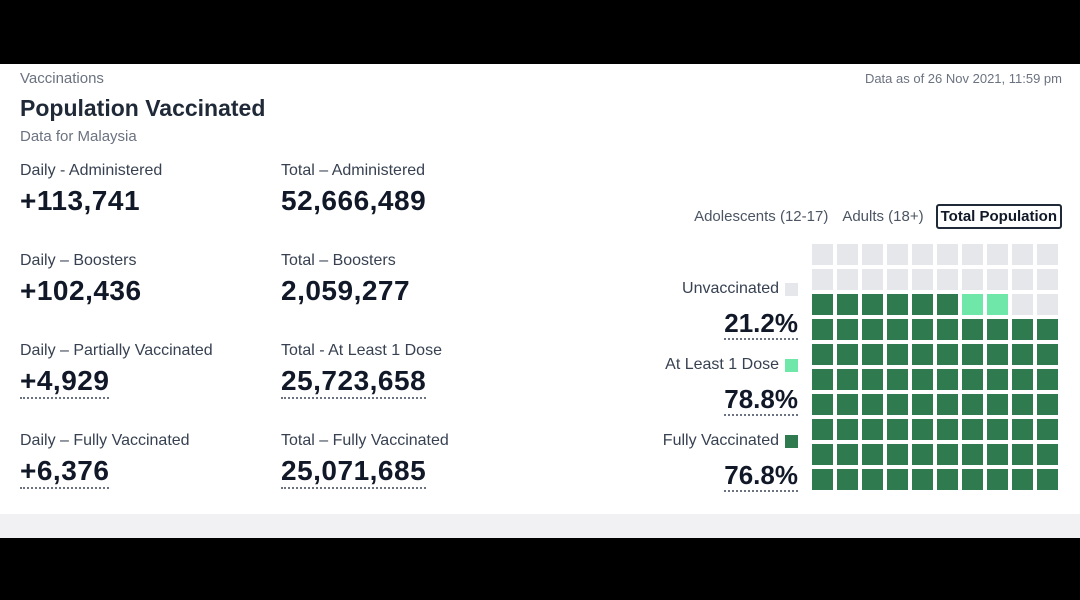 This screenshot has width=1080, height=600. I want to click on legend-fully-vaccinated: Fully Vaccinated, so click(730, 441).